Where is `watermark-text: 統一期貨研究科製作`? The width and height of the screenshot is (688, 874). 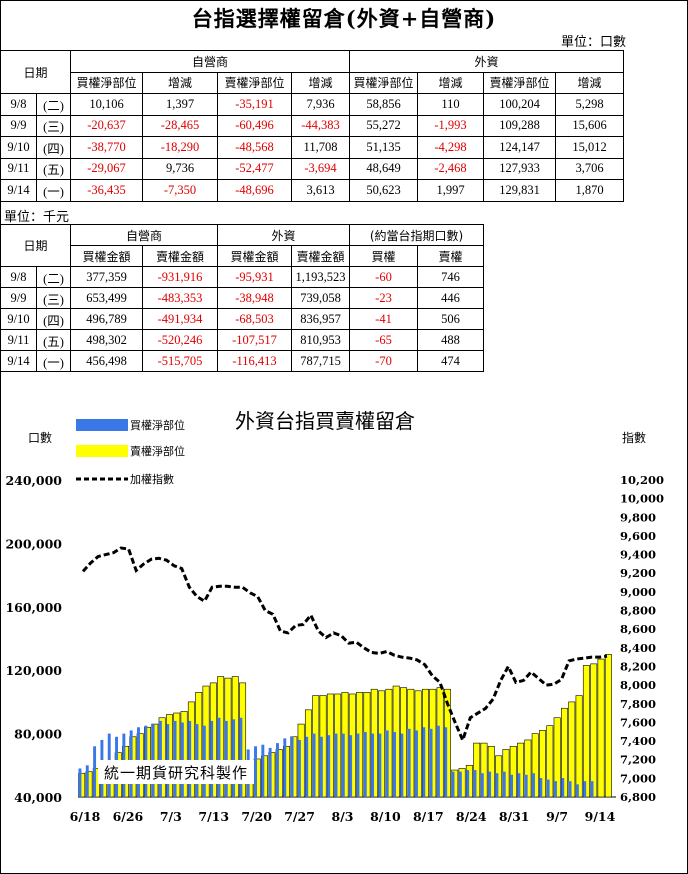
watermark-text: 統一期貨研究科製作 is located at coordinates (176, 773).